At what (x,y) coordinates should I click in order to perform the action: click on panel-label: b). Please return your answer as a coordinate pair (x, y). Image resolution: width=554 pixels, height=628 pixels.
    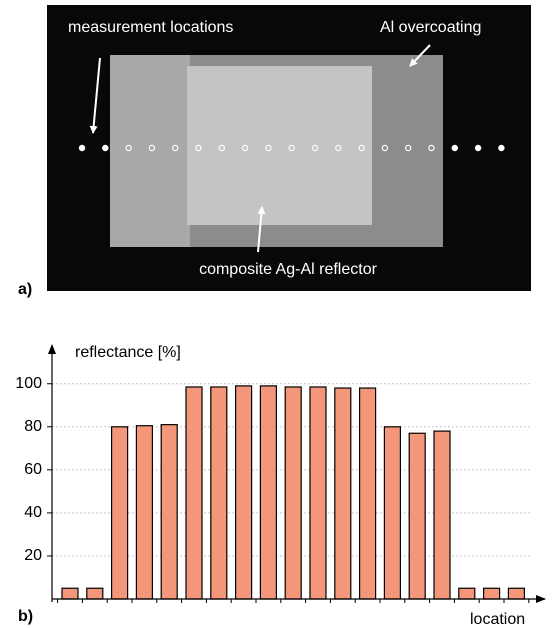
    Looking at the image, I should click on (25, 616).